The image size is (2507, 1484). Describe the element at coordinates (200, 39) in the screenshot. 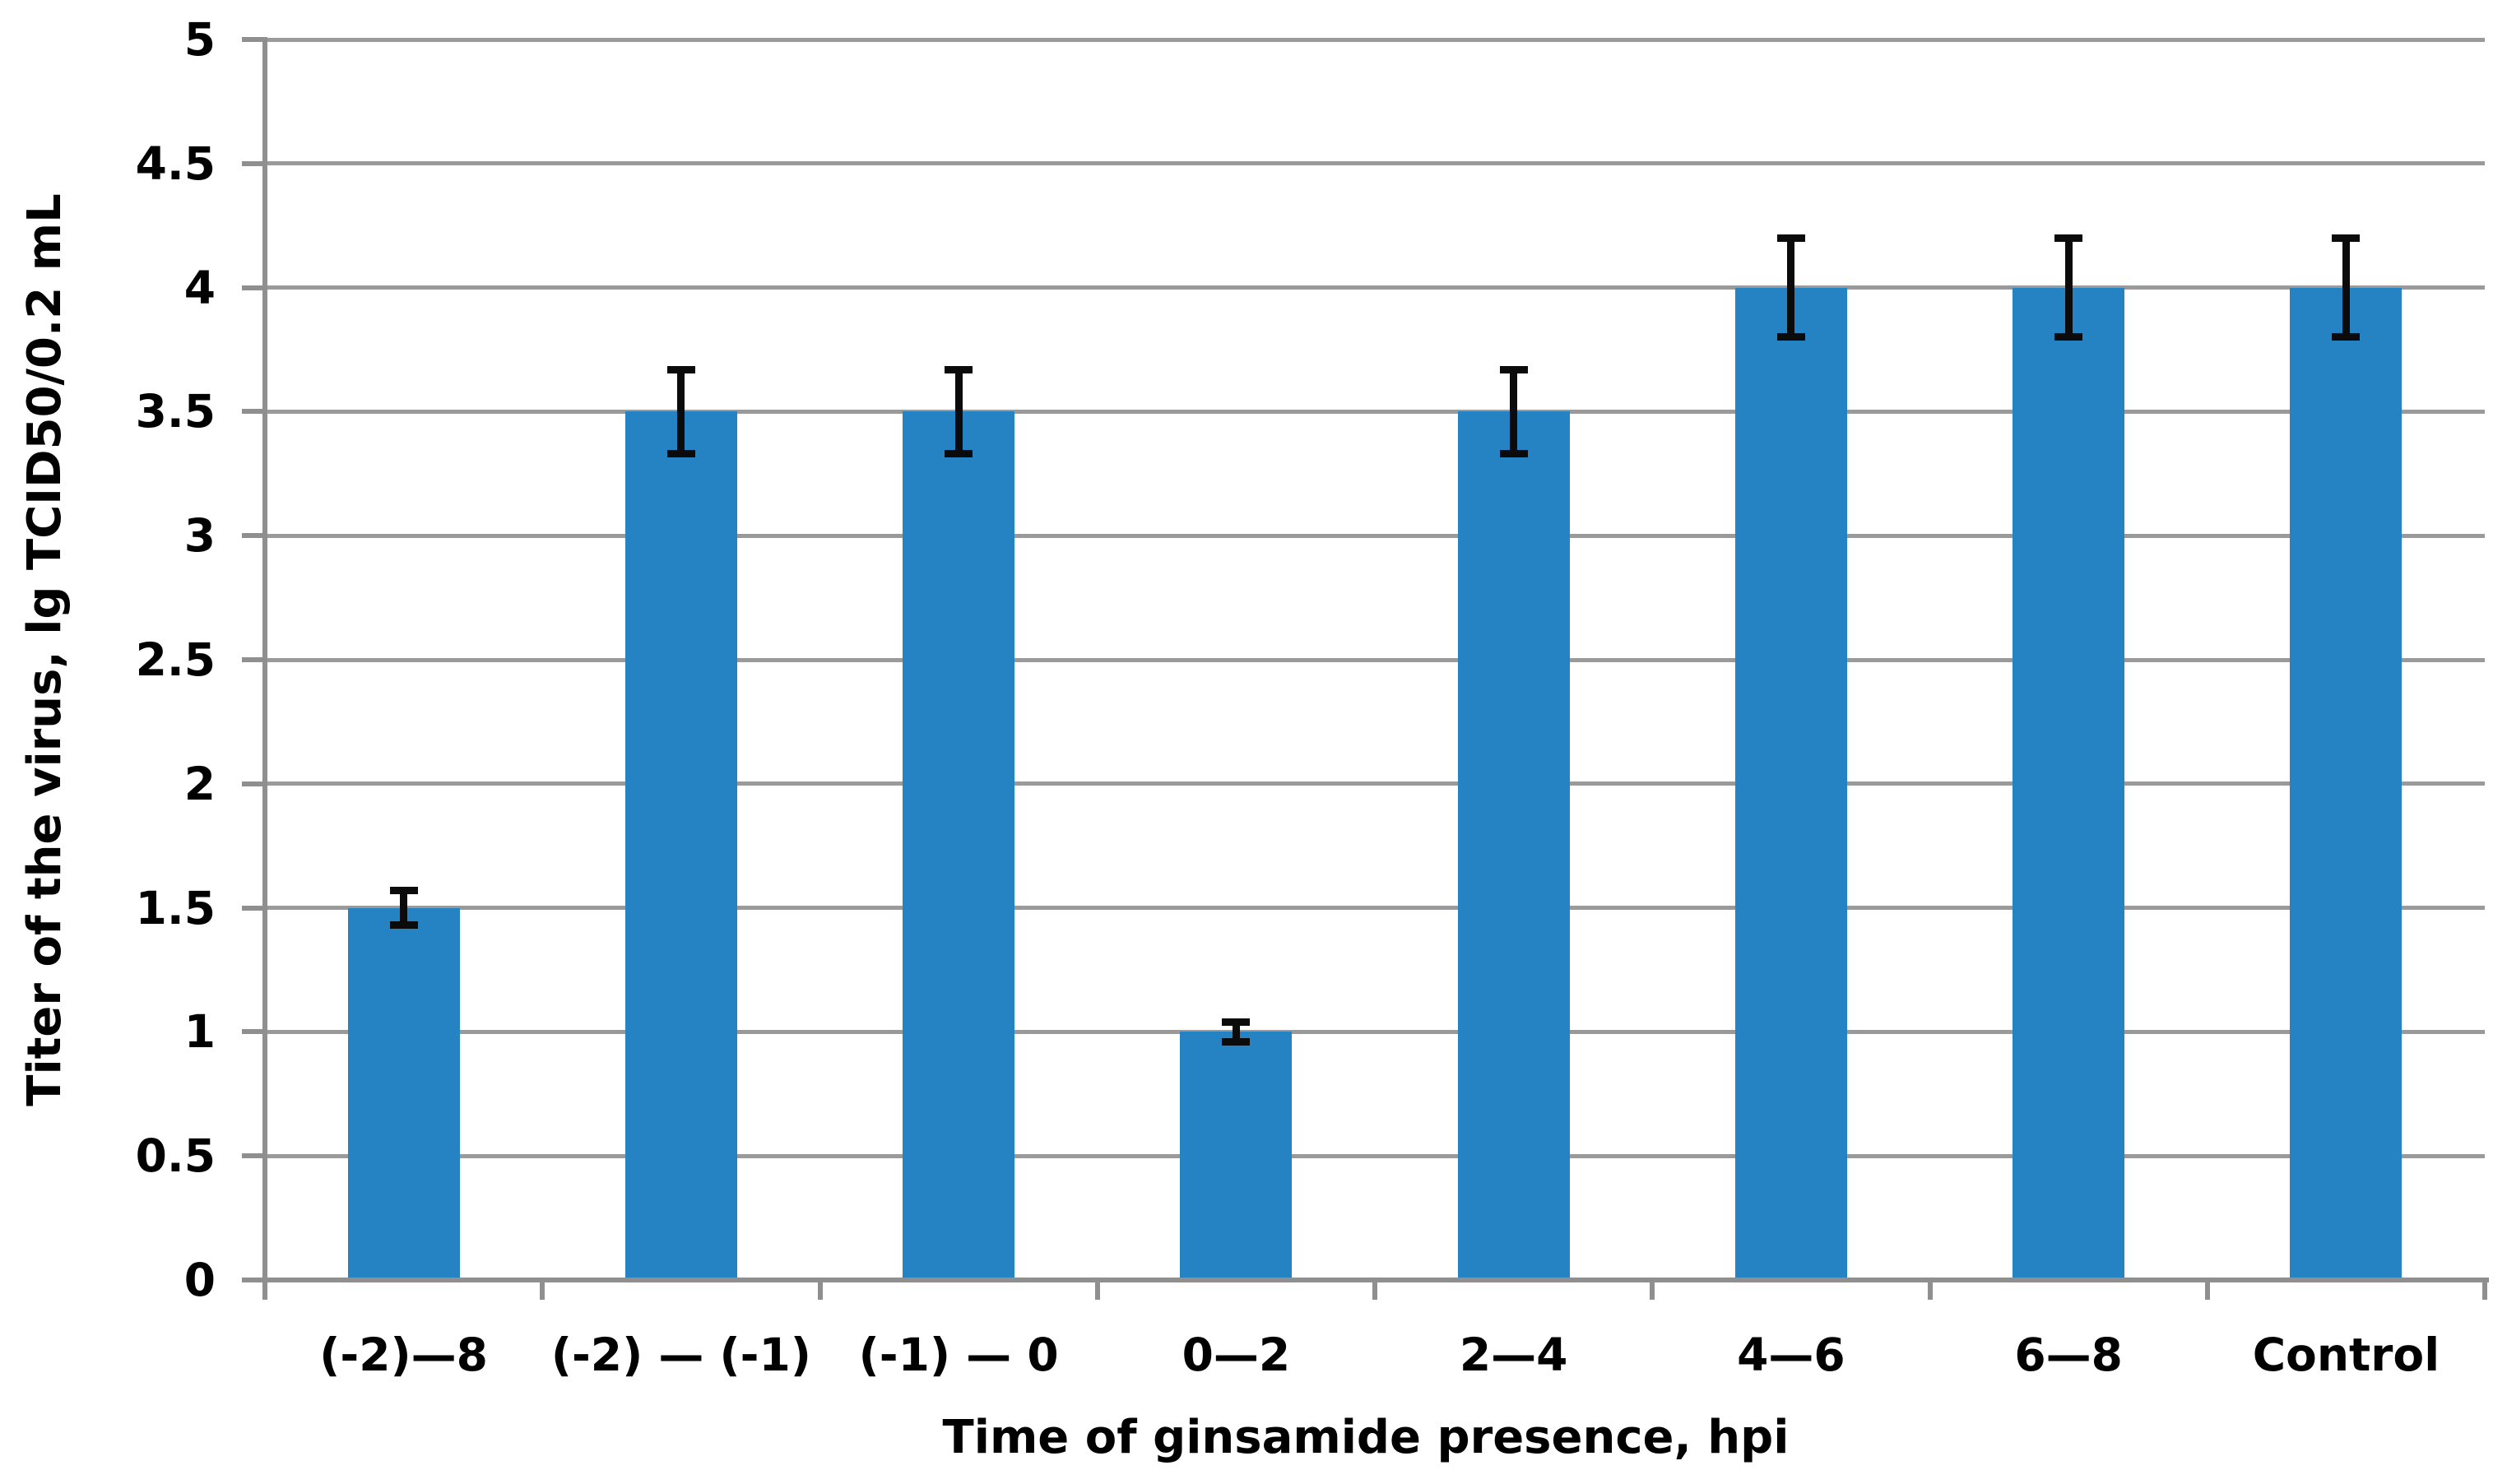

I see `y-tick-label: 5` at that location.